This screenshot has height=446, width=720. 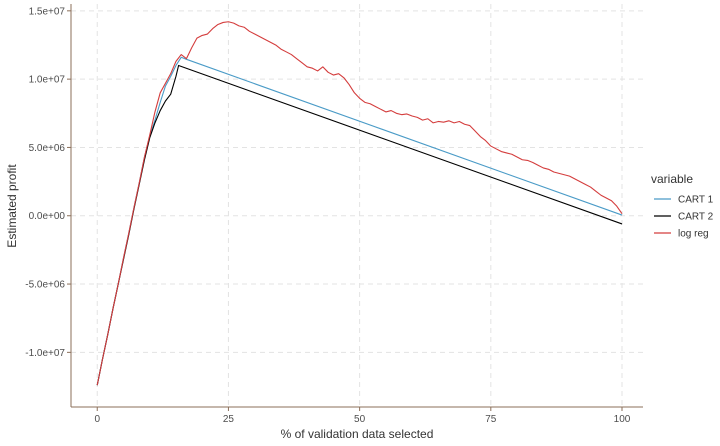 I want to click on legend-label-log-reg: log reg, so click(x=693, y=234).